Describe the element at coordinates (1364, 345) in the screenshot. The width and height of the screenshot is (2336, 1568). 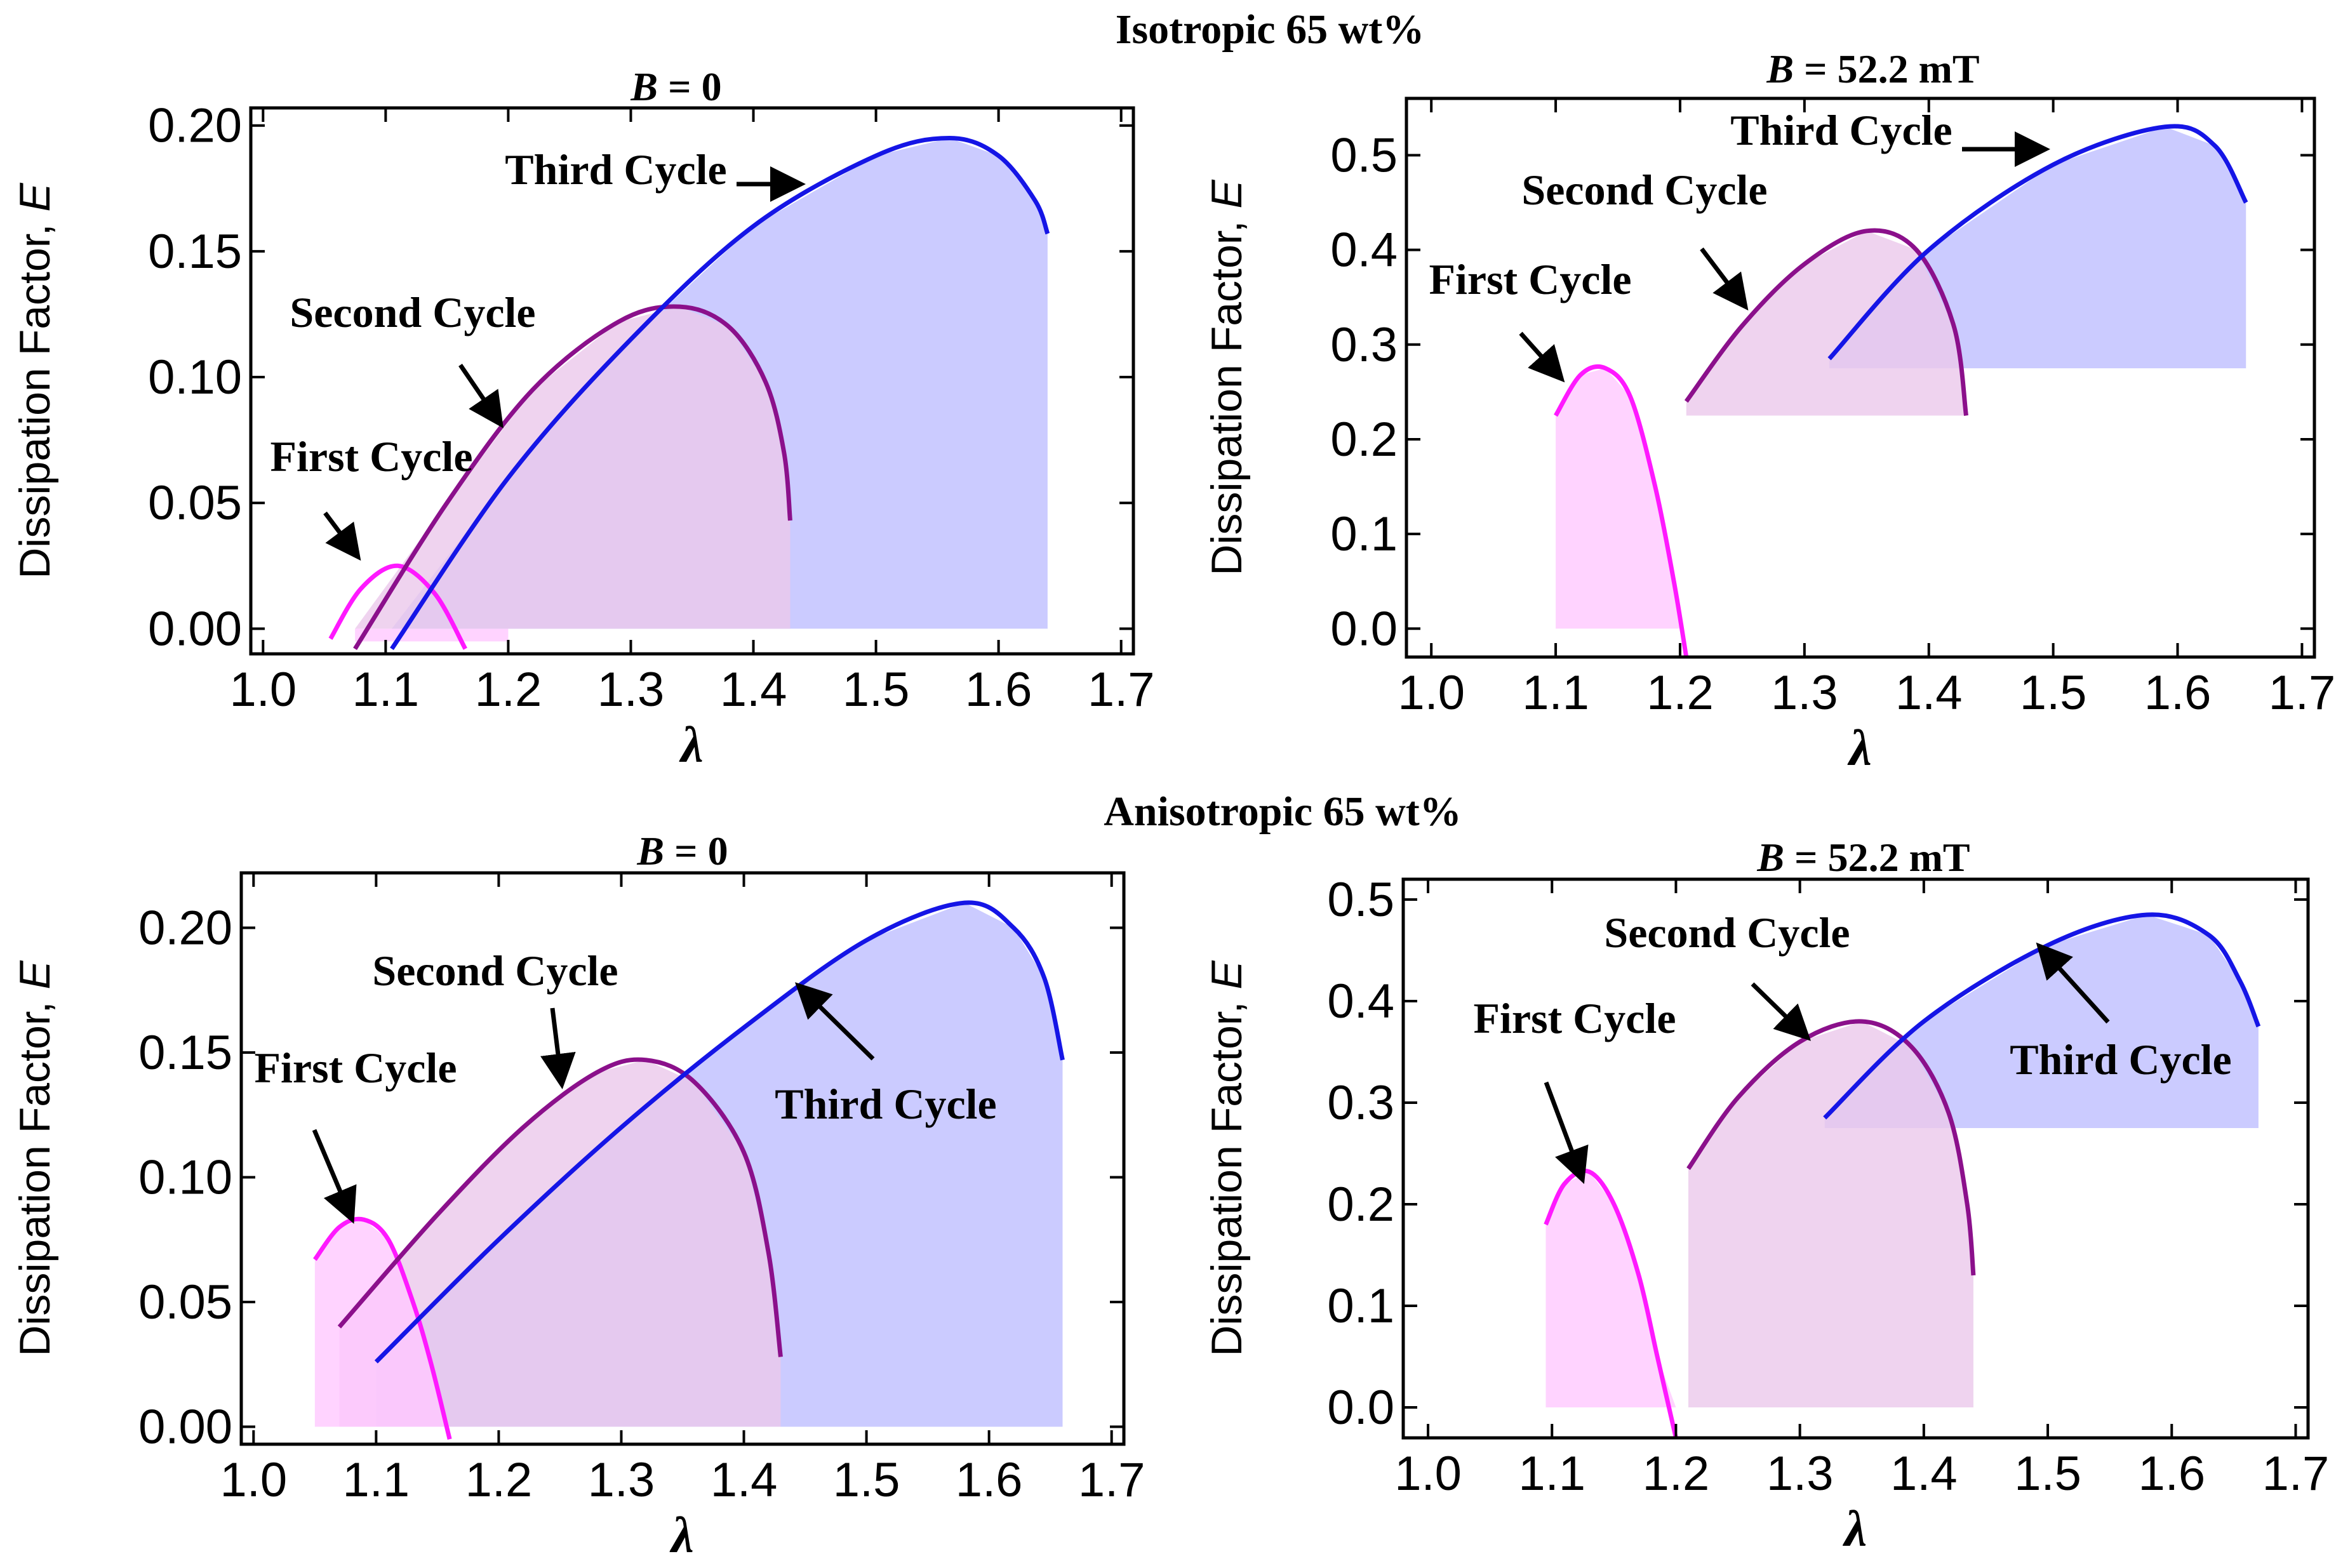
I see `y-tick-label: 0.3` at that location.